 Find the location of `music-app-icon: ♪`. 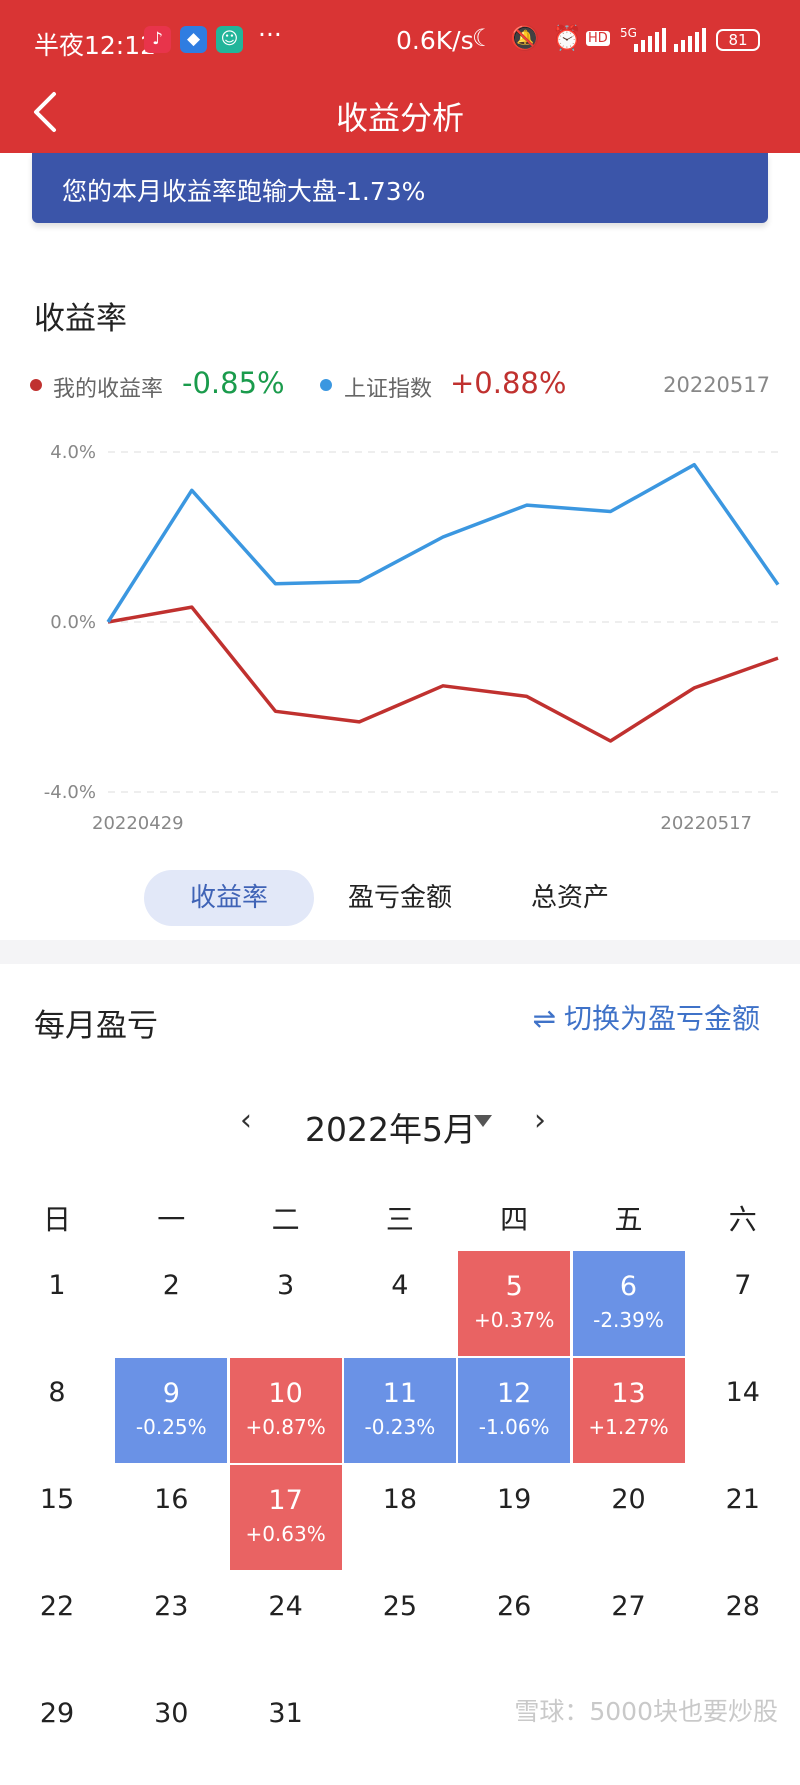

music-app-icon: ♪ is located at coordinates (157, 39).